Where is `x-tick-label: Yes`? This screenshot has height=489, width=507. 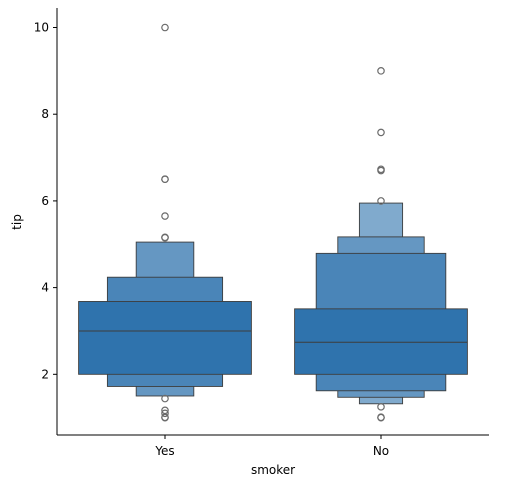 x-tick-label: Yes is located at coordinates (164, 451).